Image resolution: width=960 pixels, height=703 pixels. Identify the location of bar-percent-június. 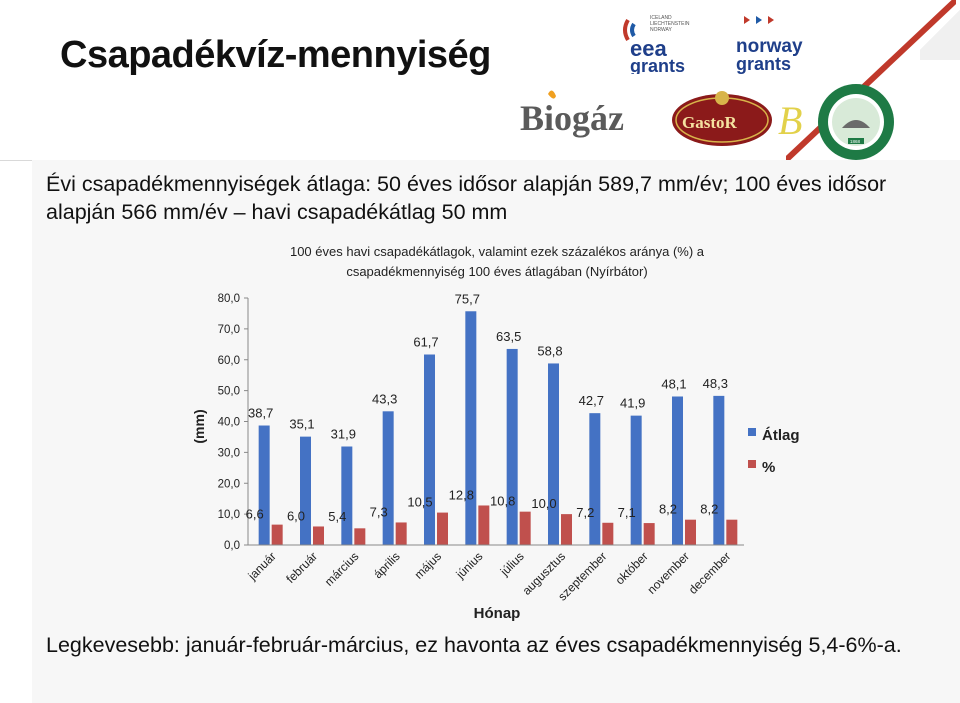
(484, 525).